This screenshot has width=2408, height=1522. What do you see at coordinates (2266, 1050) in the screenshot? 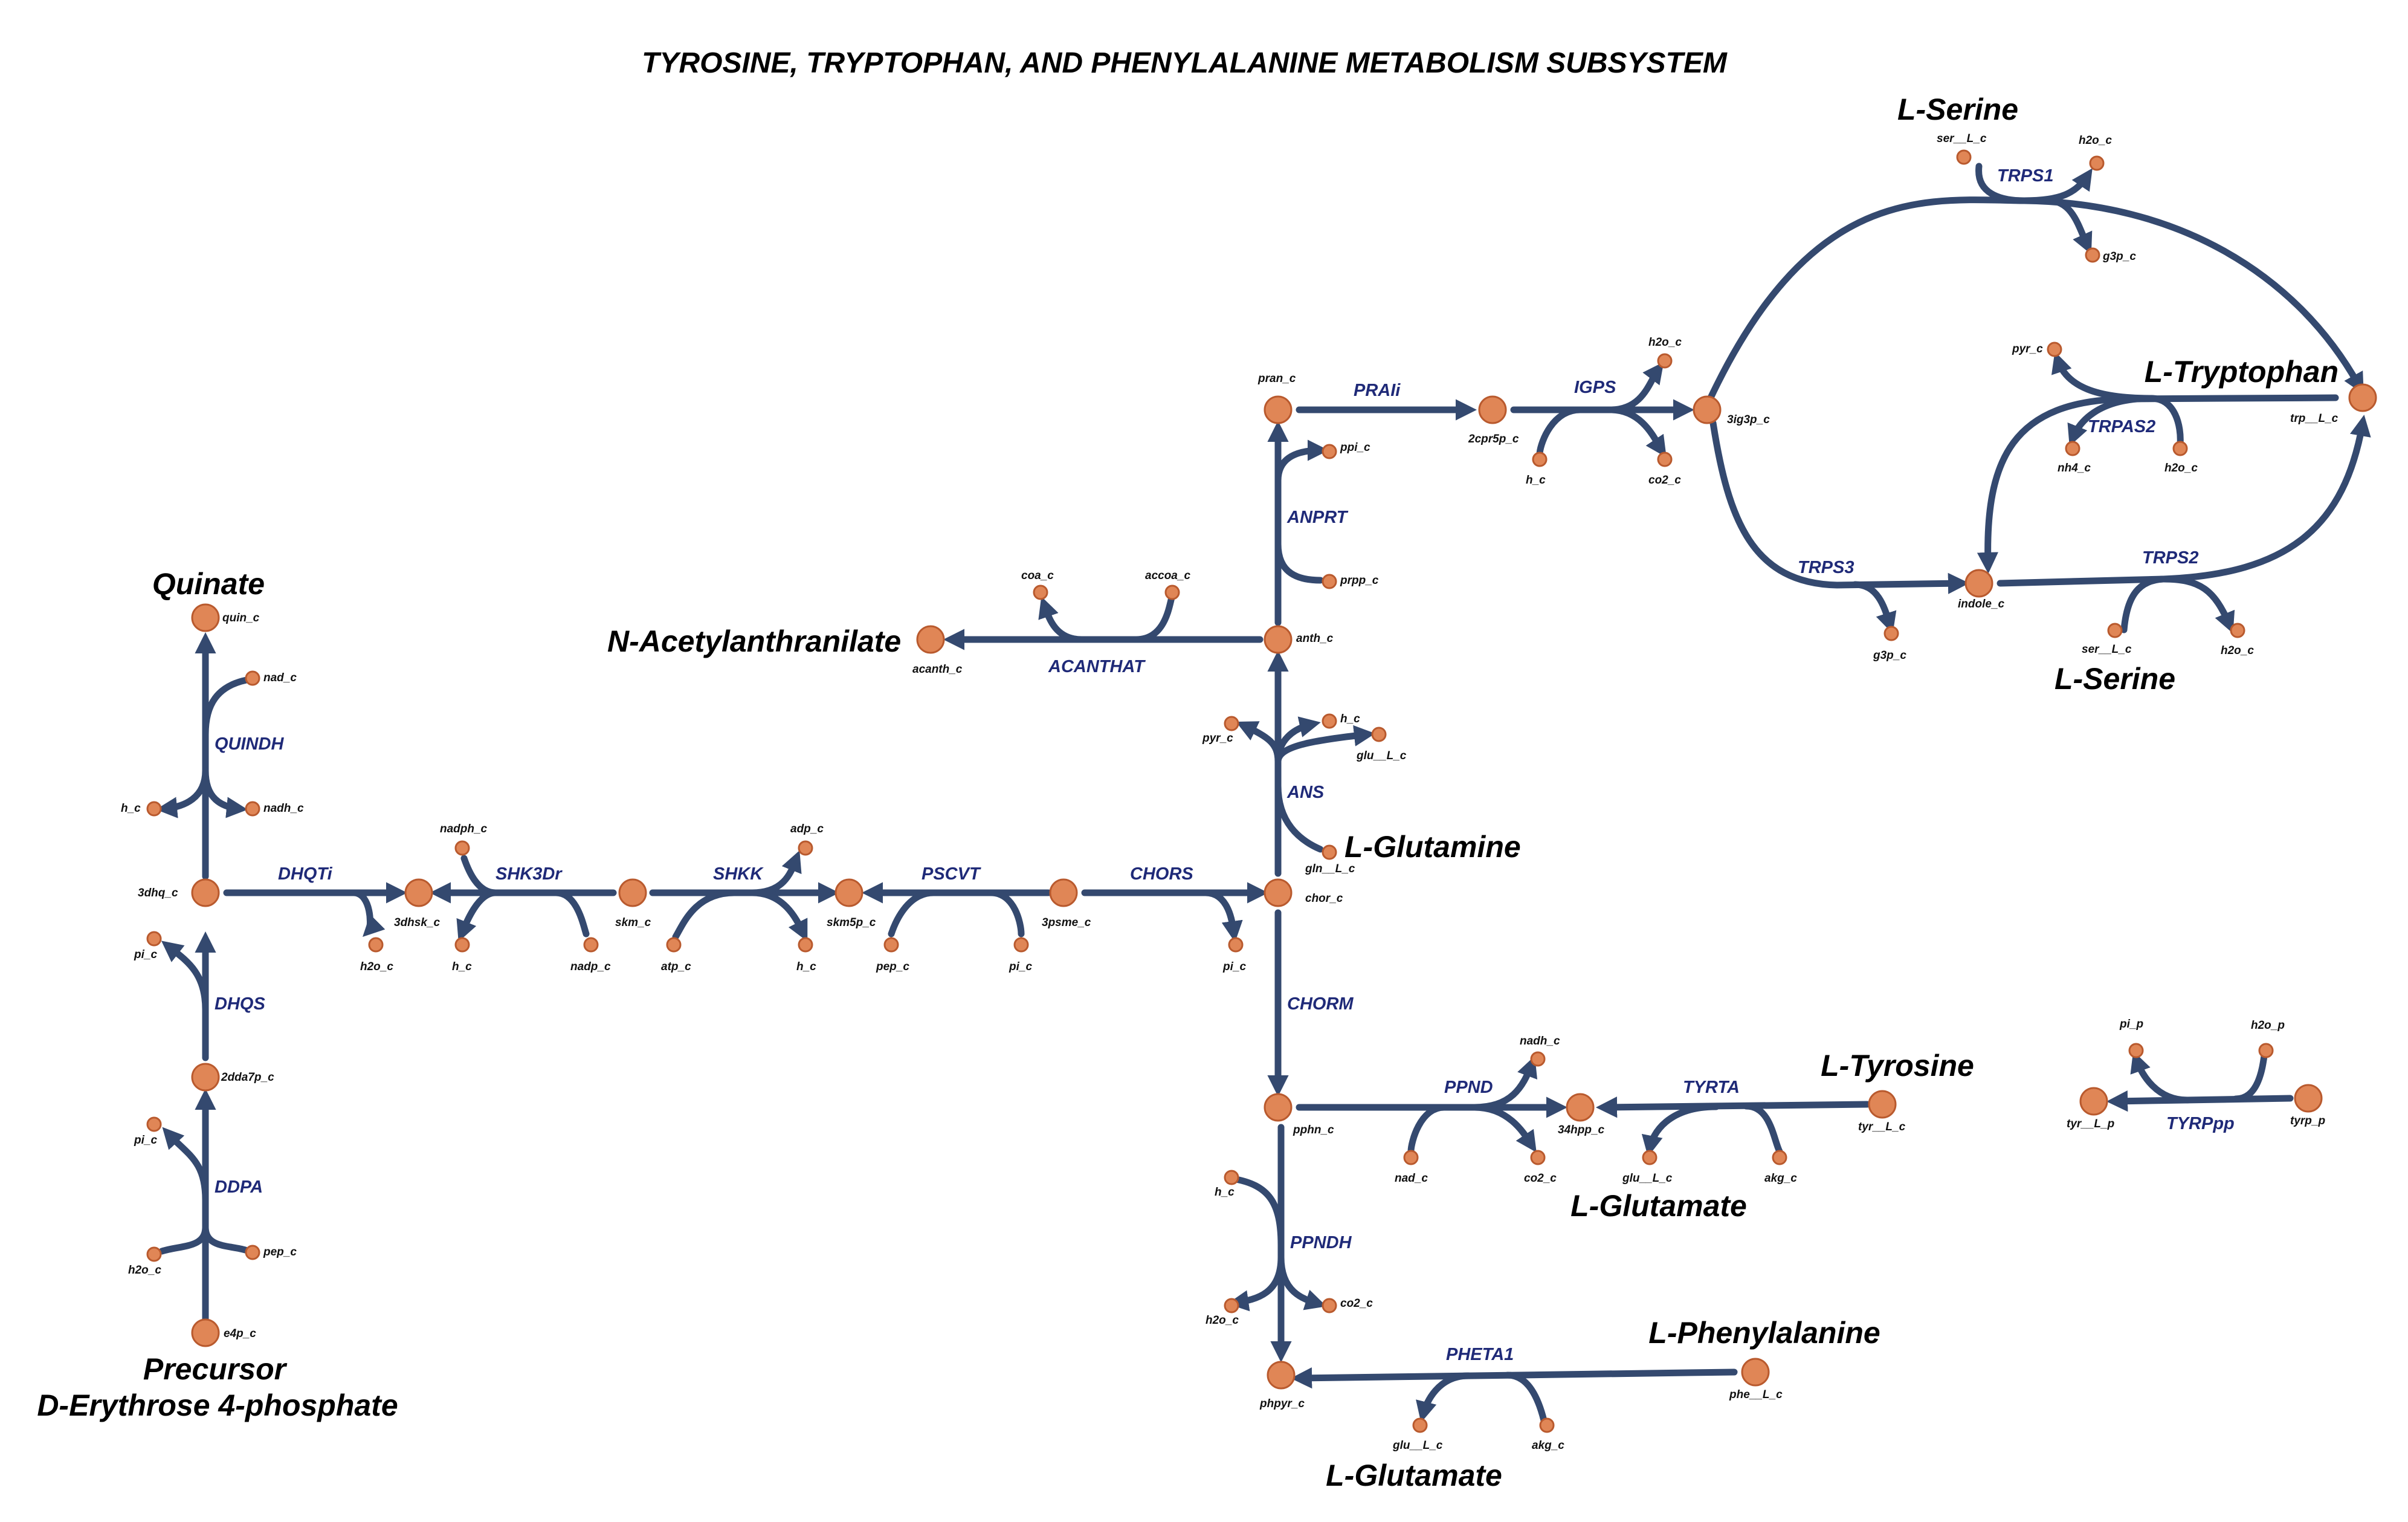
I see `node-h2o-p` at bounding box center [2266, 1050].